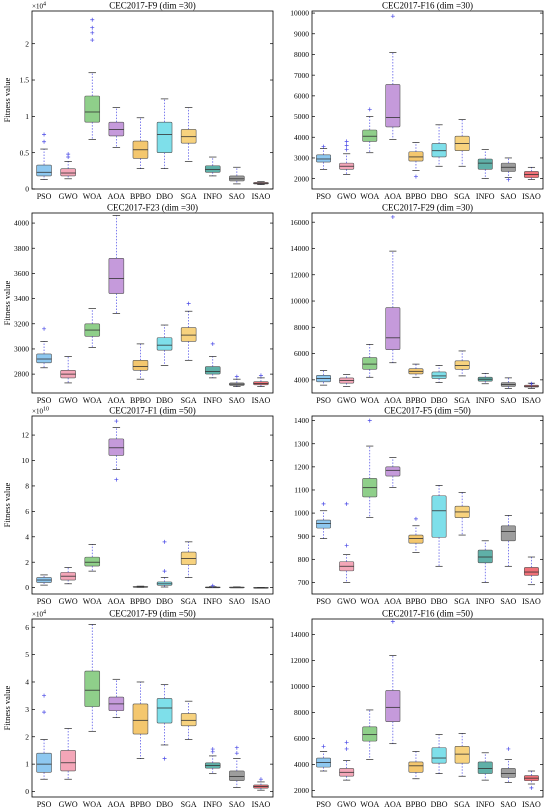  I want to click on y-tick-label: 3200, so click(21, 323).